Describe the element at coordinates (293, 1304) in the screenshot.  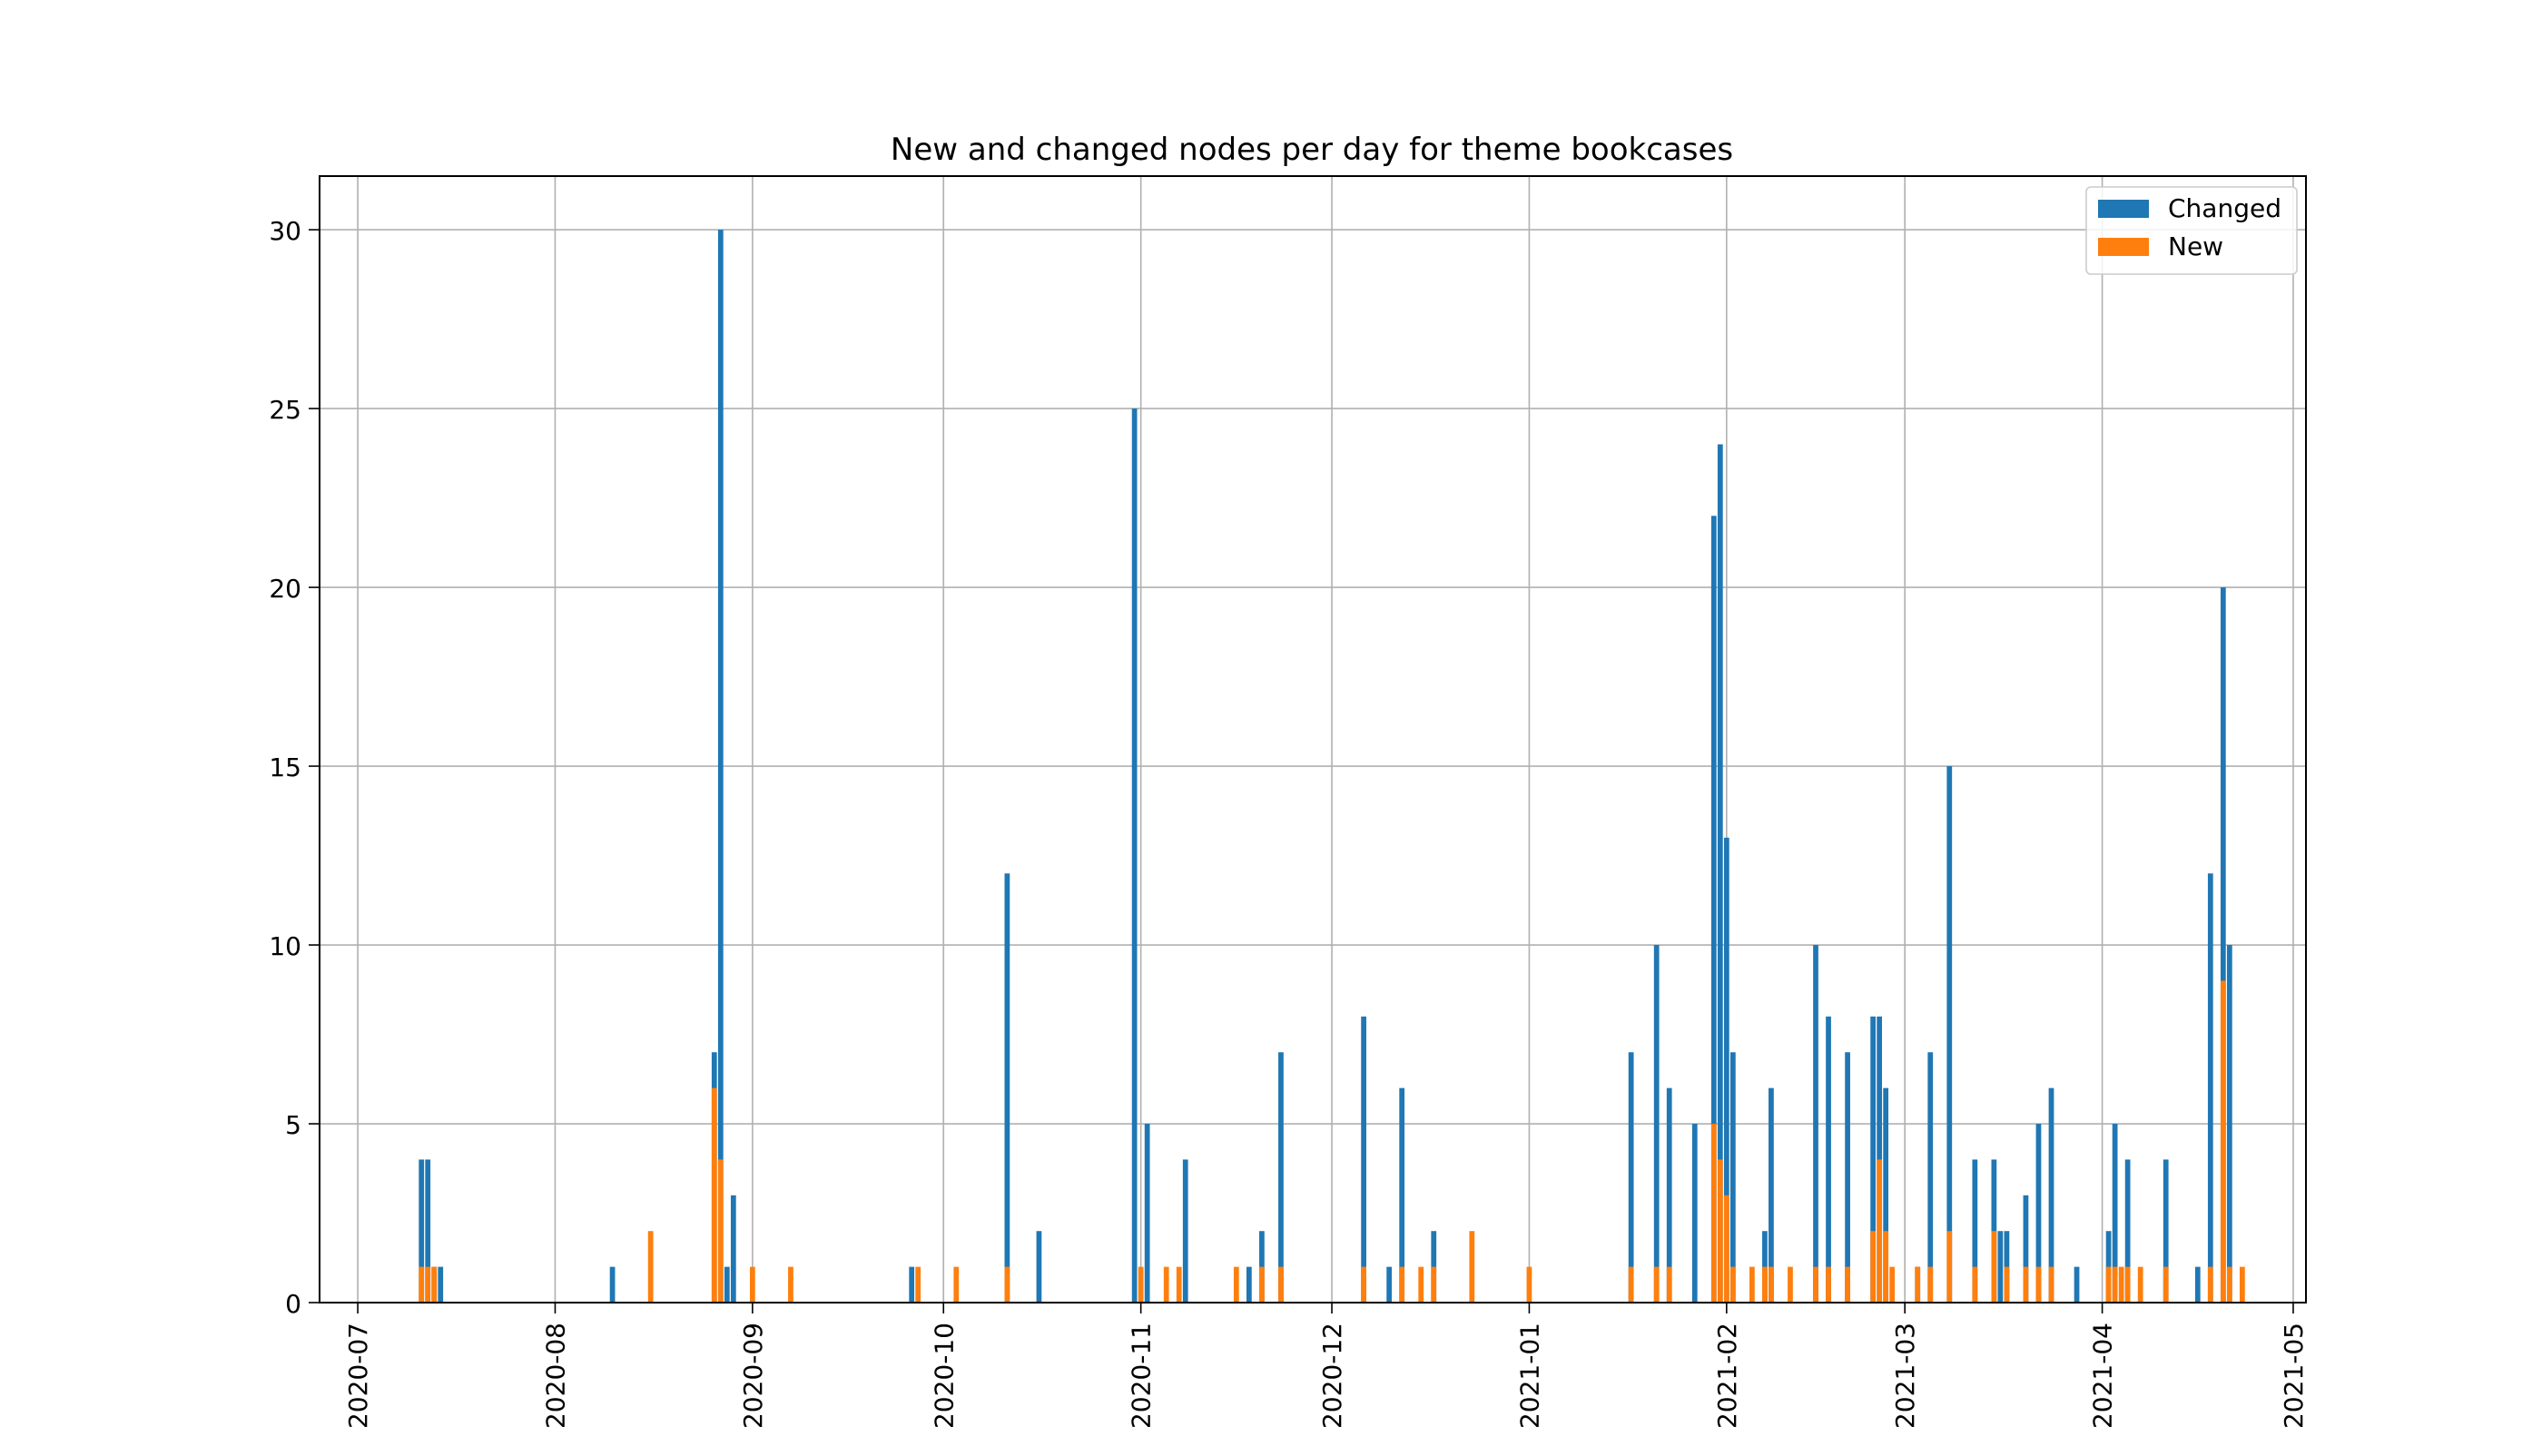
I see `y-tick-label: 0` at that location.